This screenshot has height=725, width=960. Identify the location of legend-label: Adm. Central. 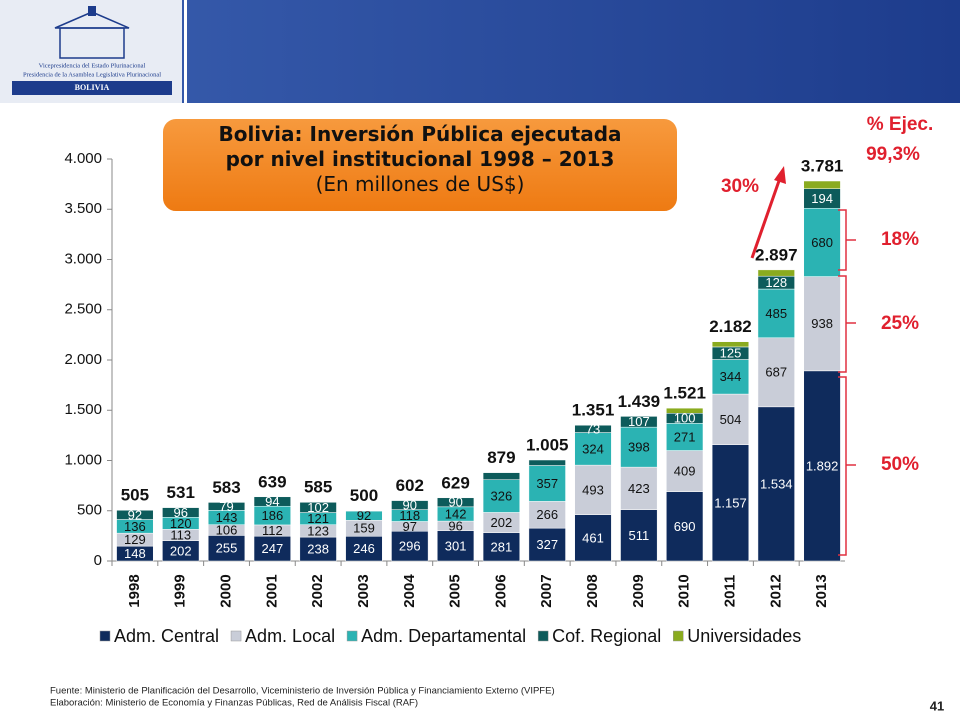
(166, 636).